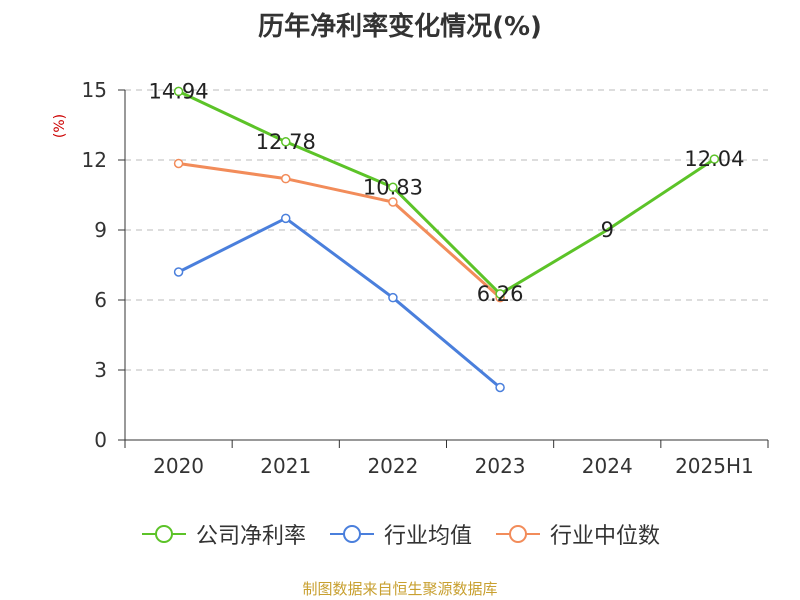  I want to click on y-tick-label: 15, so click(94, 90).